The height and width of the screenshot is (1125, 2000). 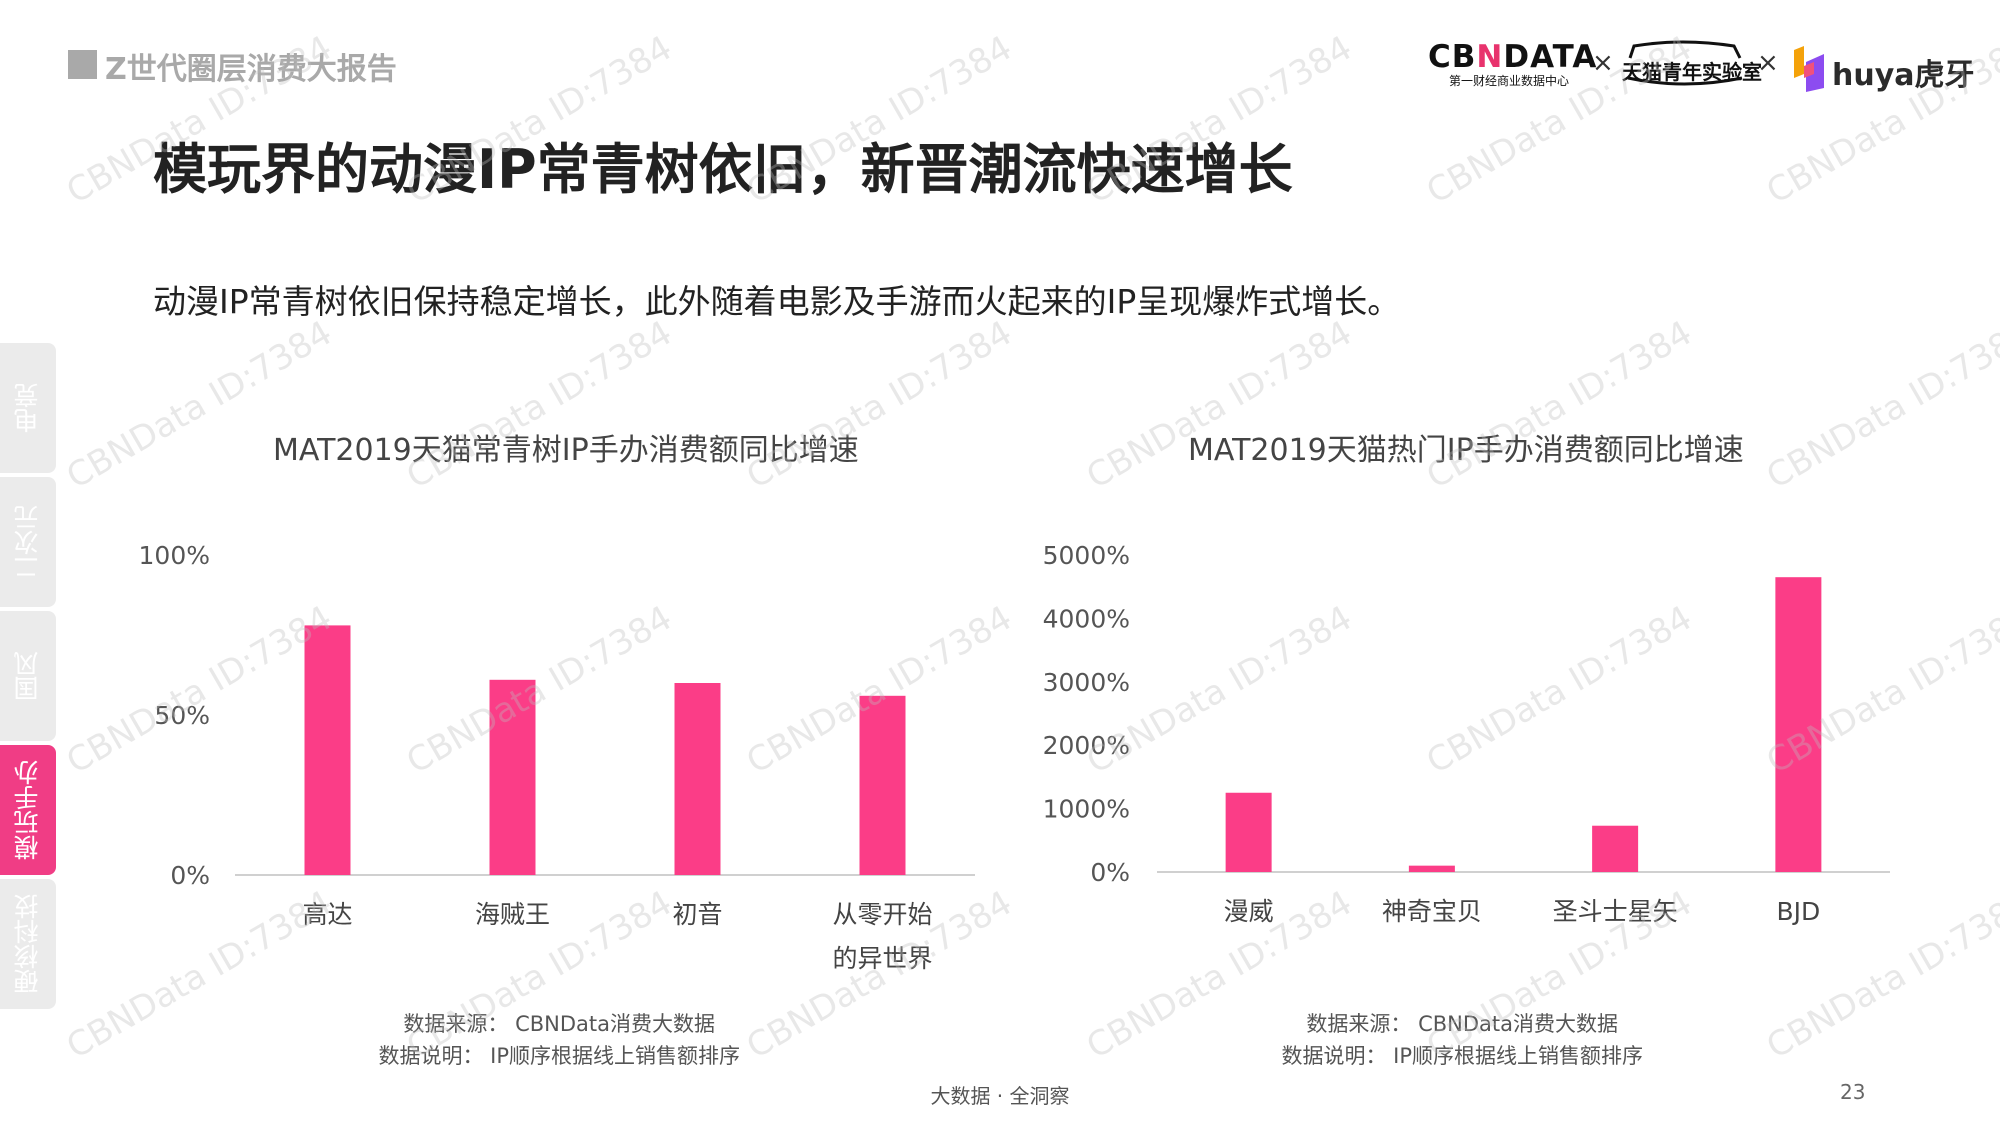 What do you see at coordinates (1249, 911) in the screenshot?
I see `x-category-label: 漫威` at bounding box center [1249, 911].